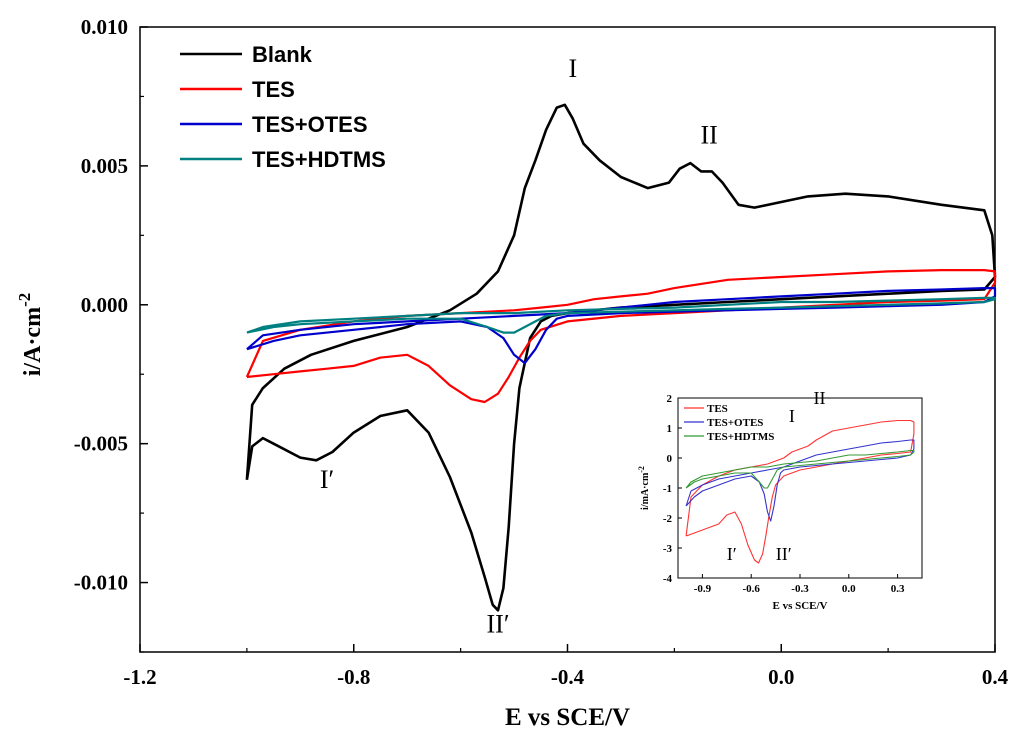 This screenshot has width=1024, height=744. I want to click on inset-y-axis-title: i/mA·cm-2, so click(644, 488).